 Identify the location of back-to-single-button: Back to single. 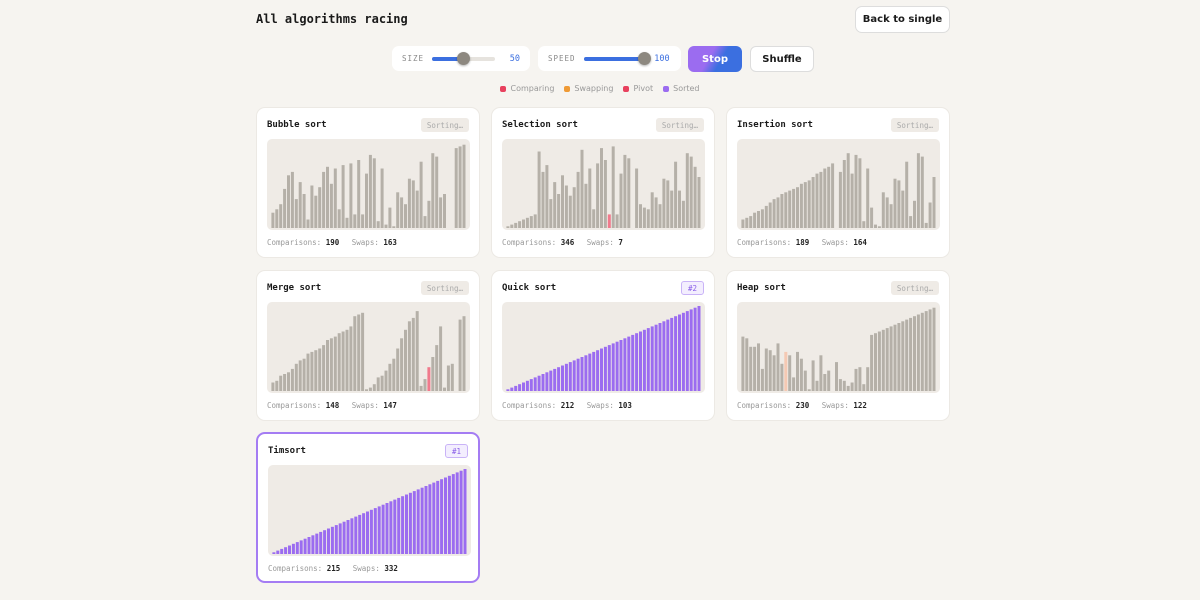
(902, 19).